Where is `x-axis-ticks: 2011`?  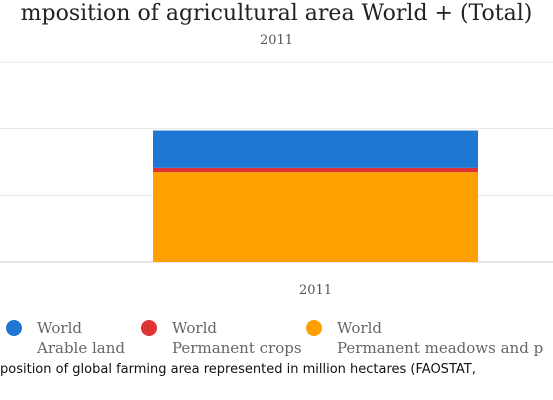 x-axis-ticks: 2011 is located at coordinates (315, 290).